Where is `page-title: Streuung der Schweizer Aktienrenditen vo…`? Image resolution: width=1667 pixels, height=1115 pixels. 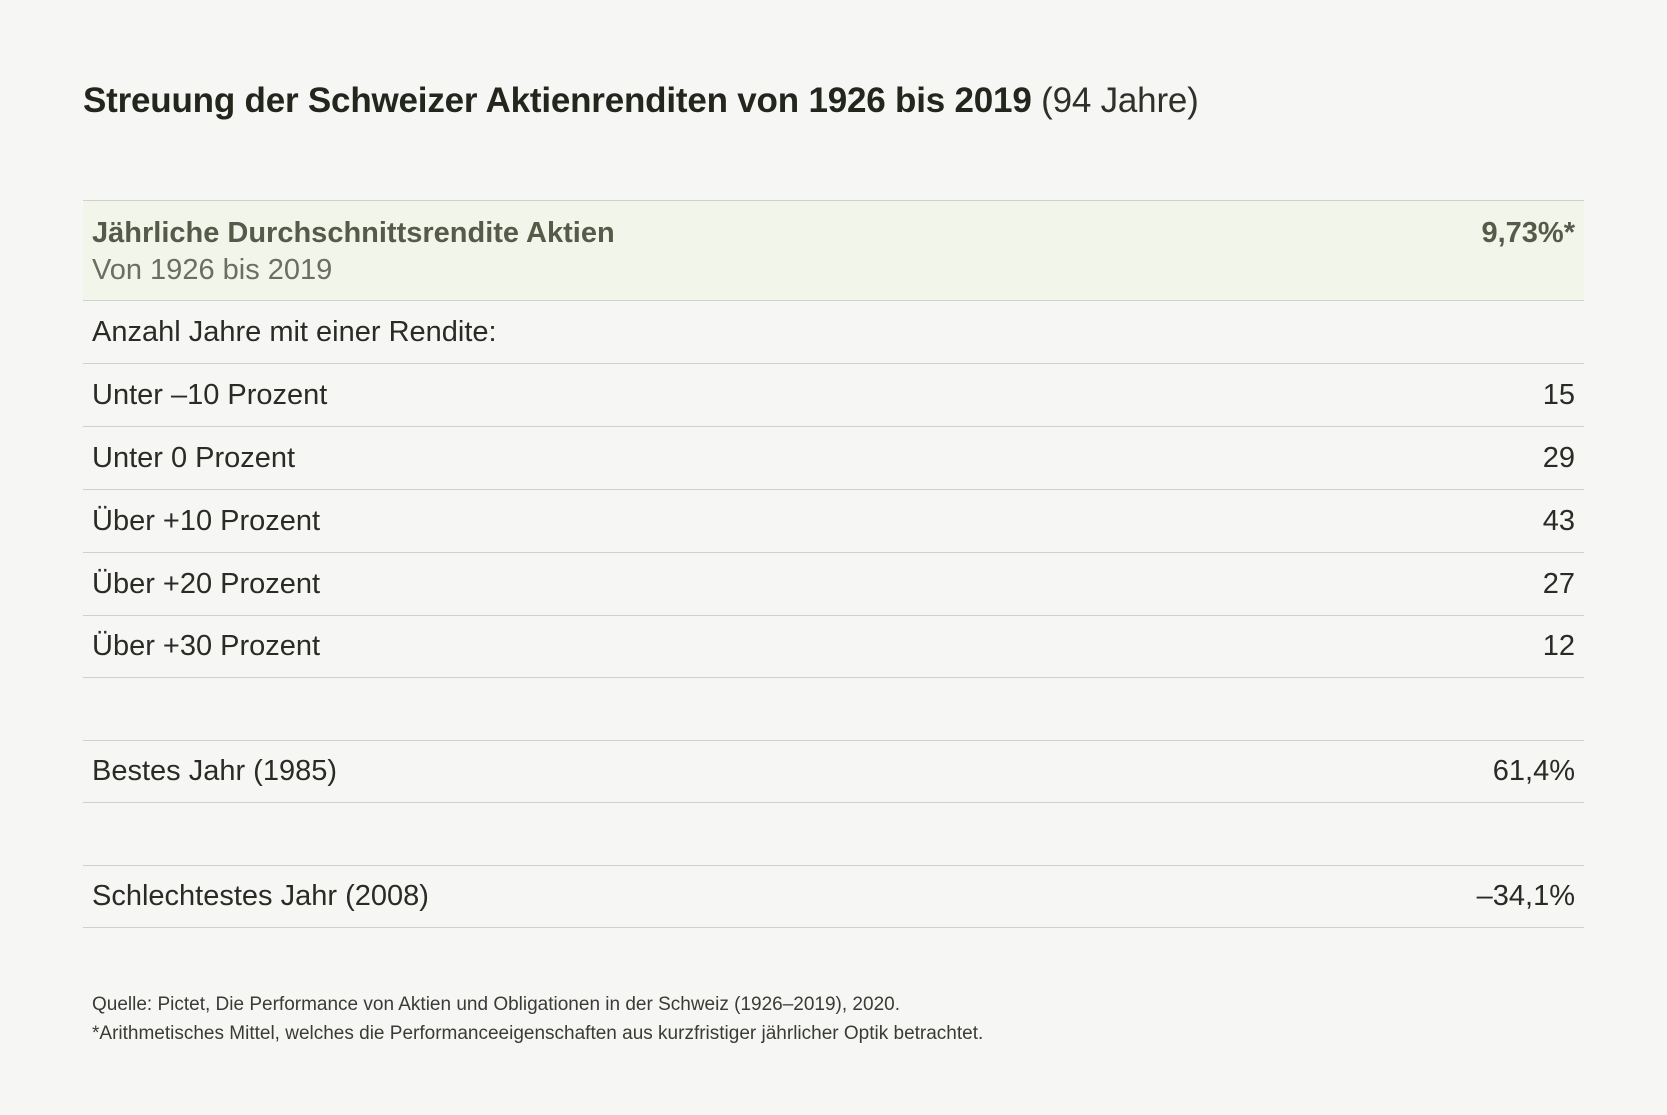 page-title: Streuung der Schweizer Aktienrenditen vo… is located at coordinates (641, 101).